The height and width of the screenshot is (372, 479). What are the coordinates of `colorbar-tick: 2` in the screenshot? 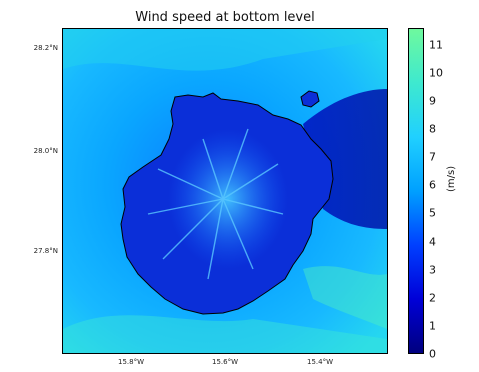 It's located at (432, 298).